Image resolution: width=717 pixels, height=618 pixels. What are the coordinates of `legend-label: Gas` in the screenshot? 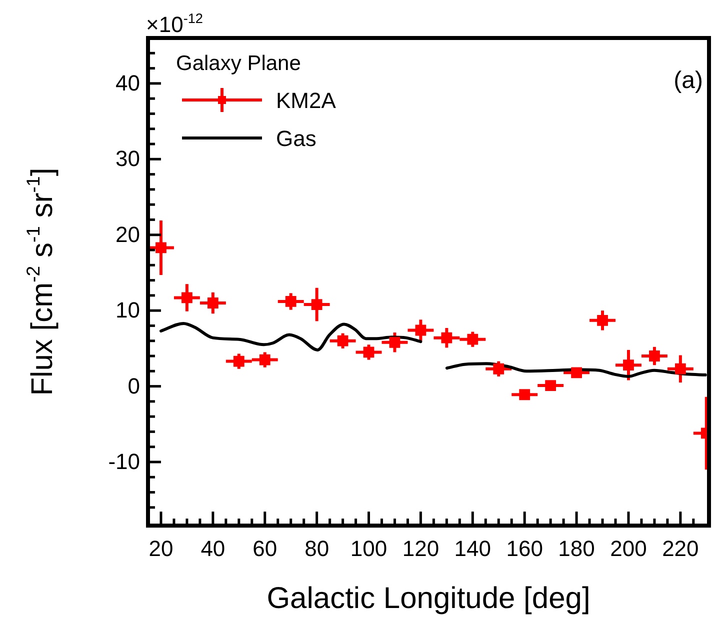 It's located at (296, 138).